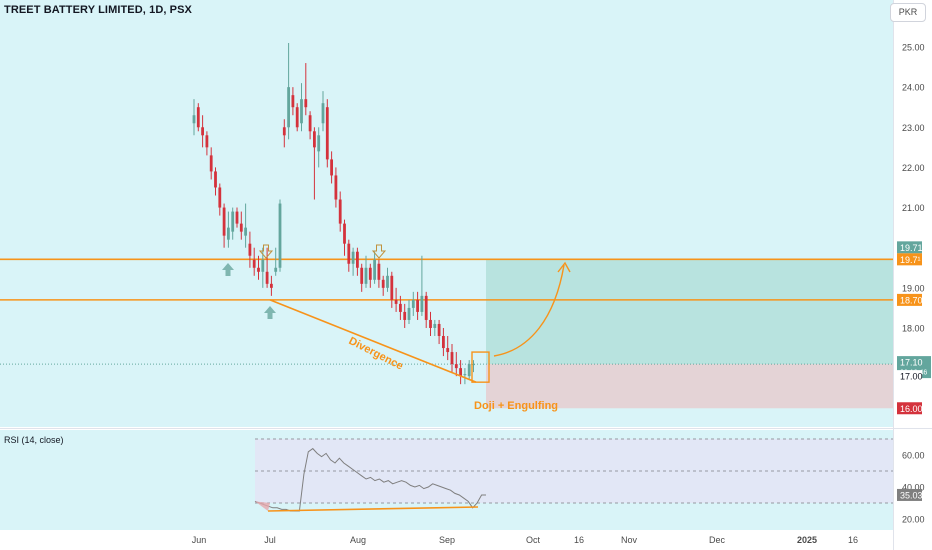 The height and width of the screenshot is (550, 932). Describe the element at coordinates (516, 406) in the screenshot. I see `pattern-label: Doji + Engulfing` at that location.